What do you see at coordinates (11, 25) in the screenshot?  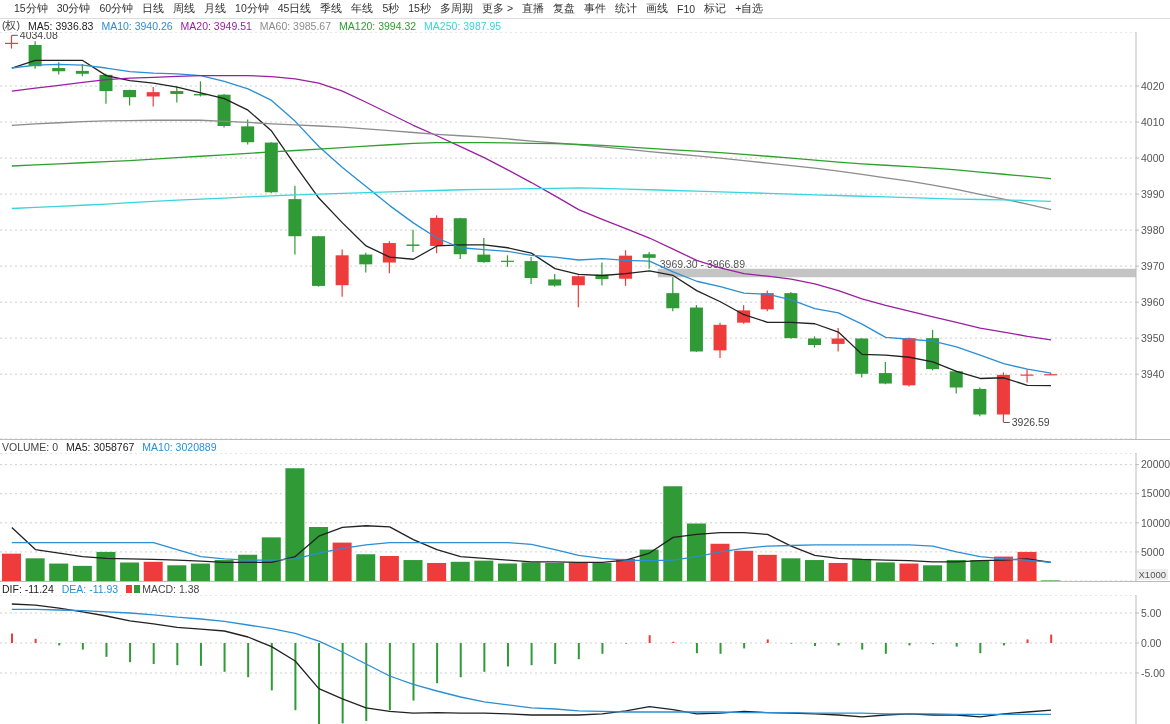 I see `legend-title: (权)` at bounding box center [11, 25].